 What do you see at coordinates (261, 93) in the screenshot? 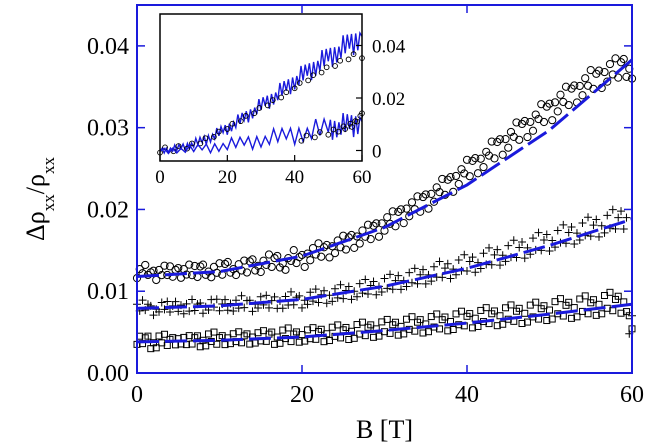
I see `inset-data-marks` at bounding box center [261, 93].